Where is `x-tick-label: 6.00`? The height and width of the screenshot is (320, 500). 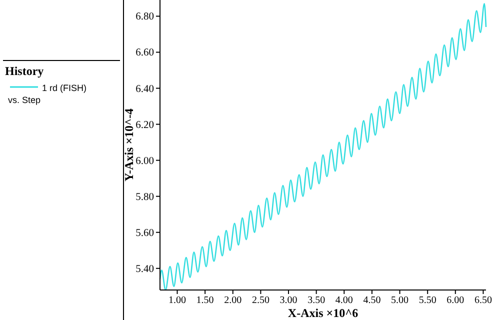 x-tick-label: 6.00 is located at coordinates (455, 300).